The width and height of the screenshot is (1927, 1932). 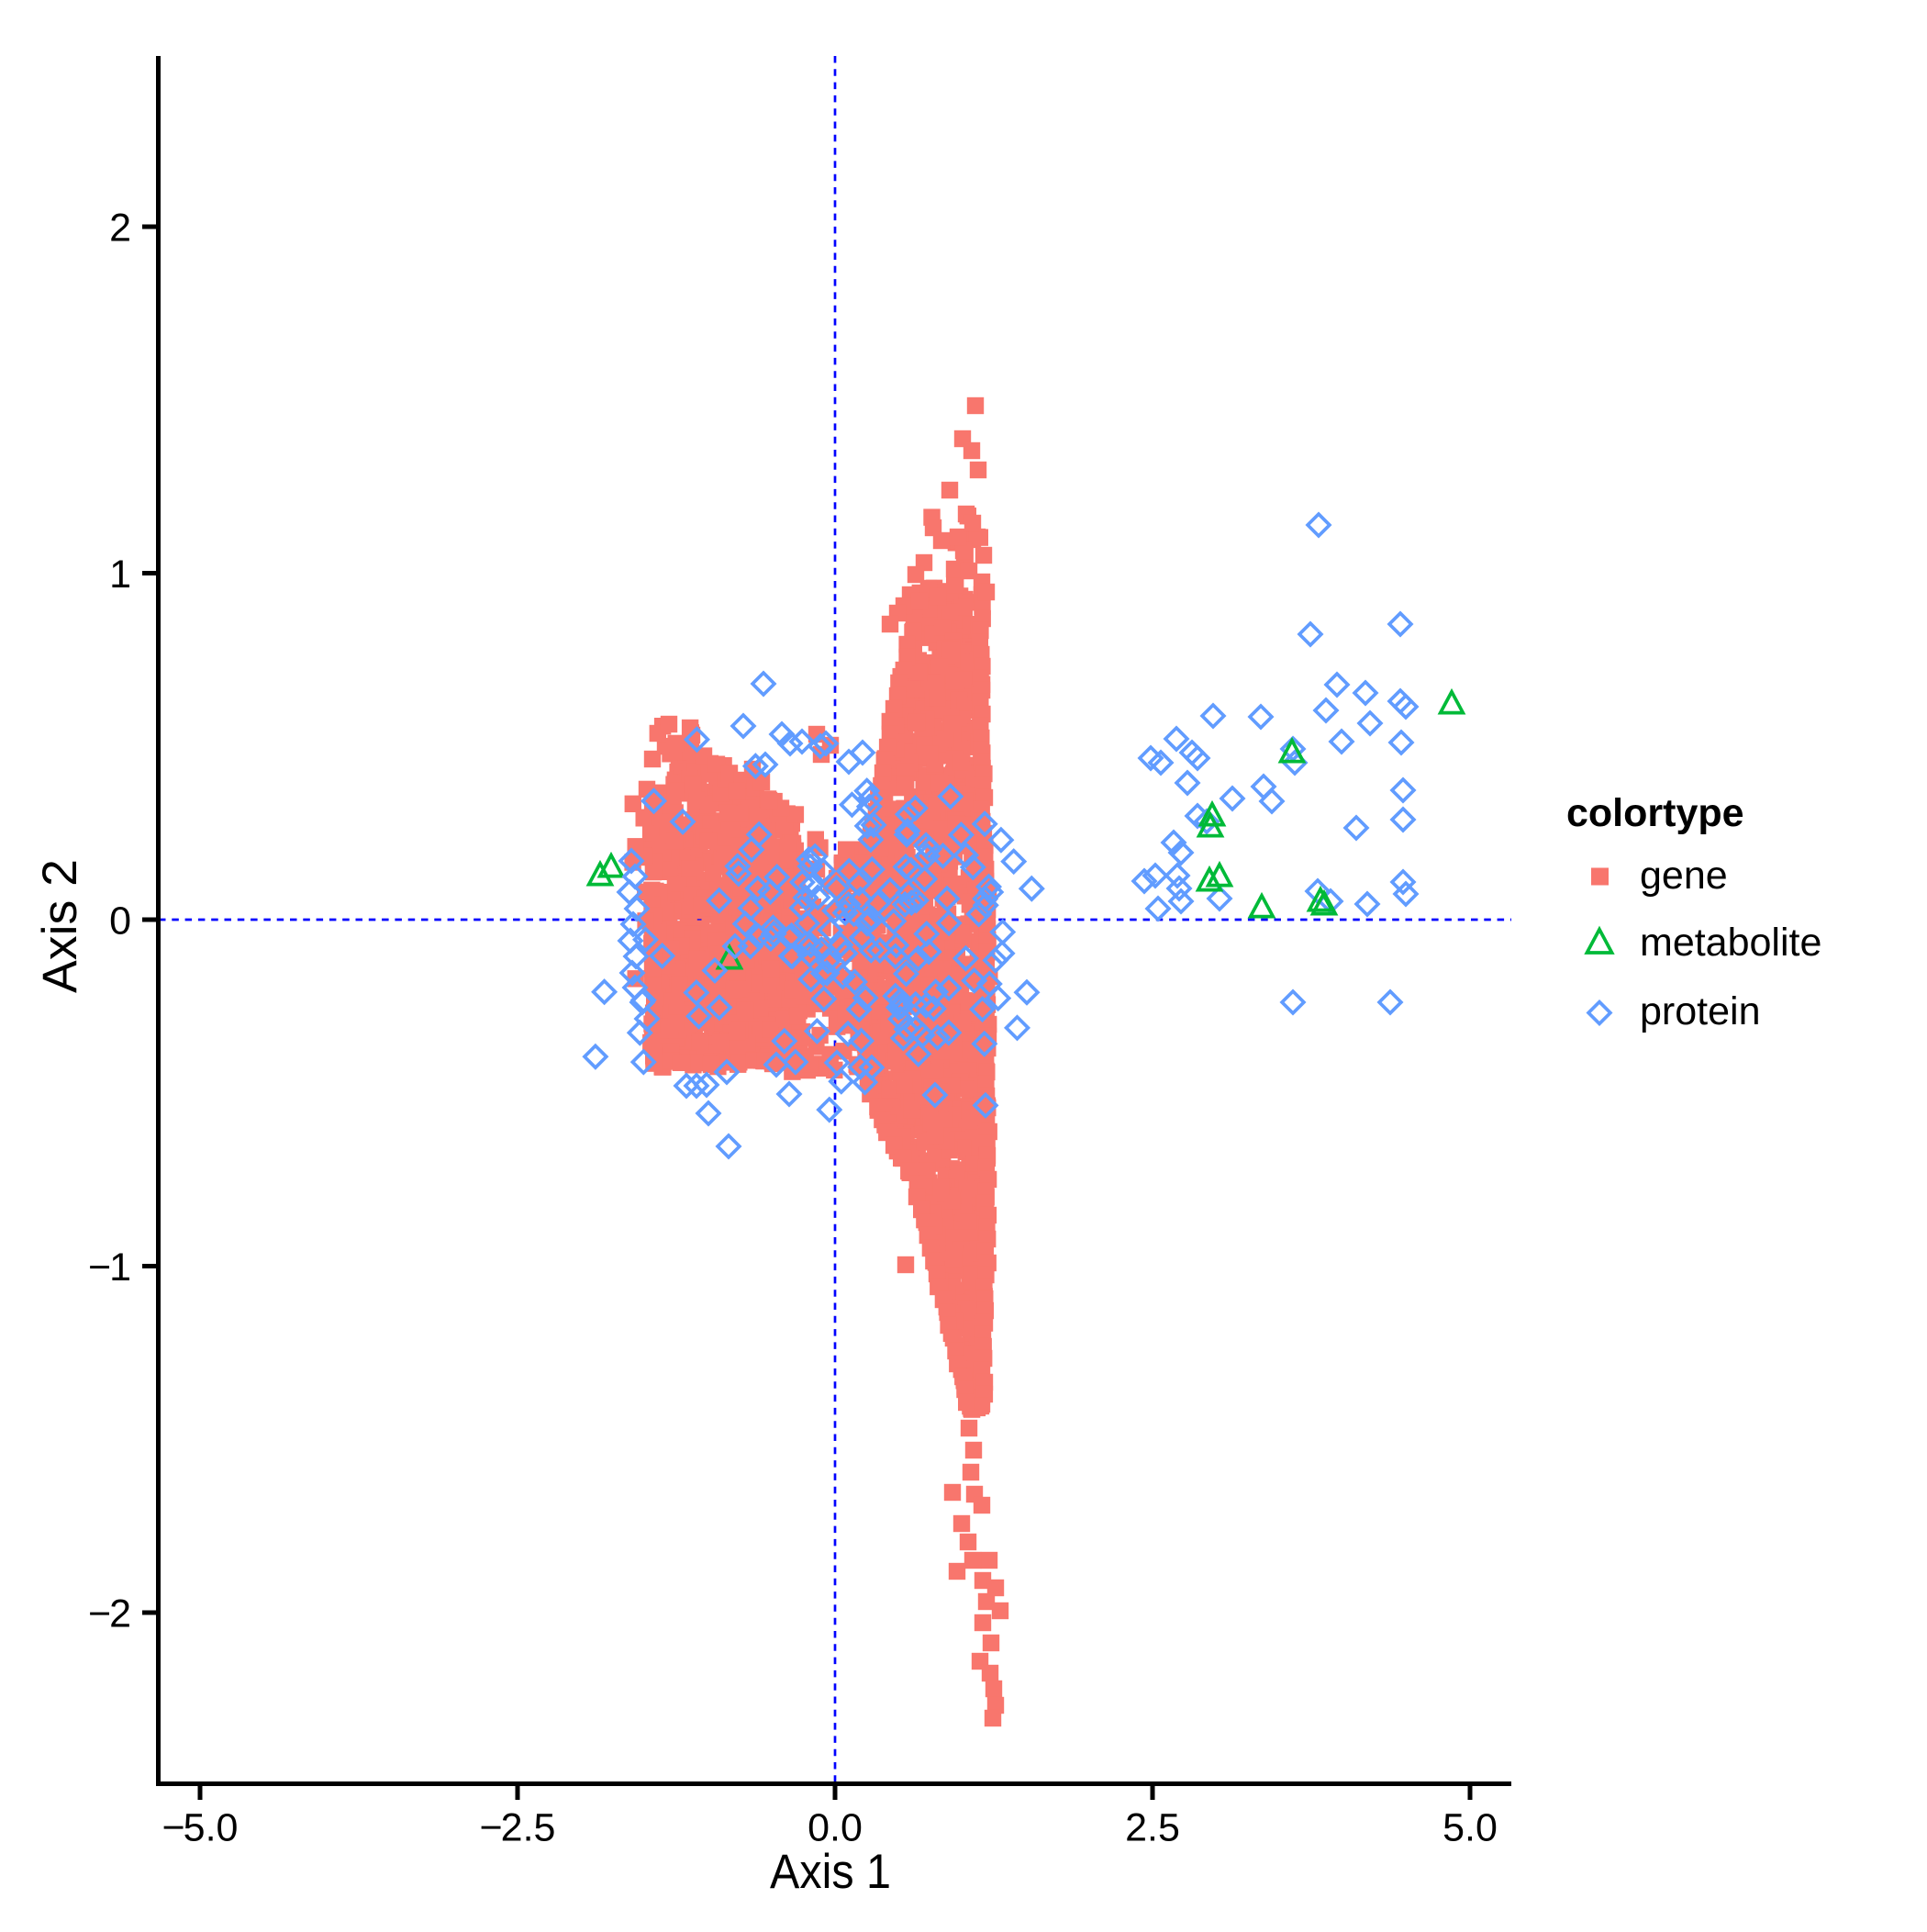 What do you see at coordinates (1700, 1011) in the screenshot?
I see `svg-text: protein` at bounding box center [1700, 1011].